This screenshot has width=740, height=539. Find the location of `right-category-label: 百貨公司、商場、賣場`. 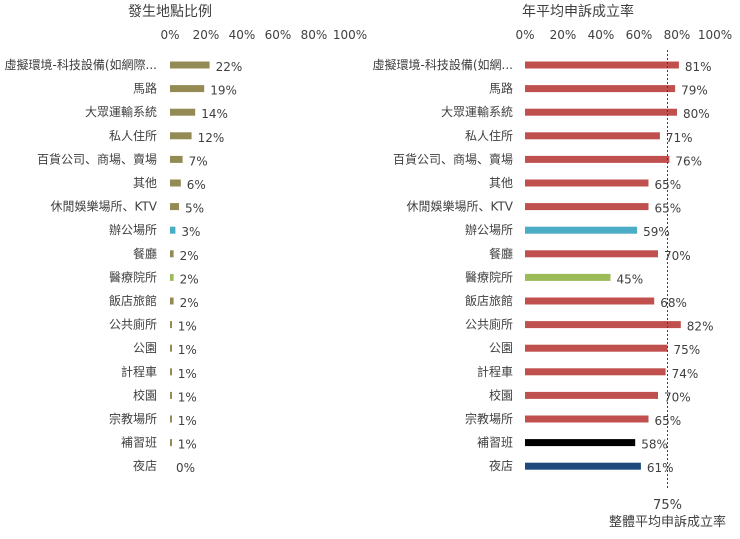

right-category-label: 百貨公司、商場、賣場 is located at coordinates (453, 158).